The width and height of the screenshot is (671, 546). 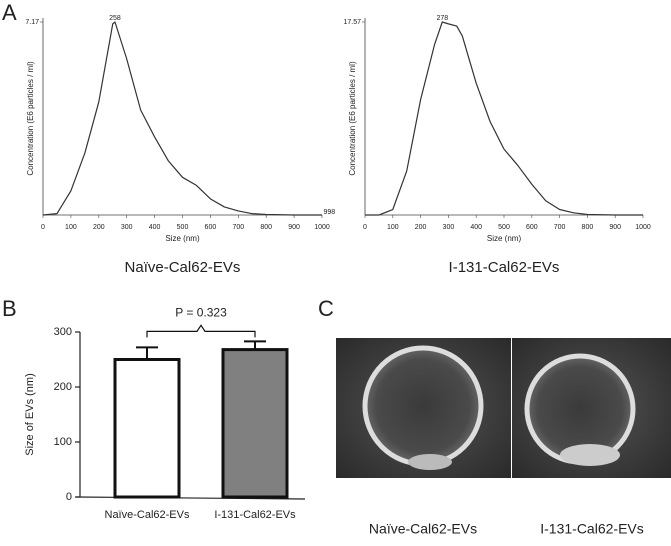 What do you see at coordinates (423, 529) in the screenshot?
I see `image-caption: Naïve-Cal62-EVs` at bounding box center [423, 529].